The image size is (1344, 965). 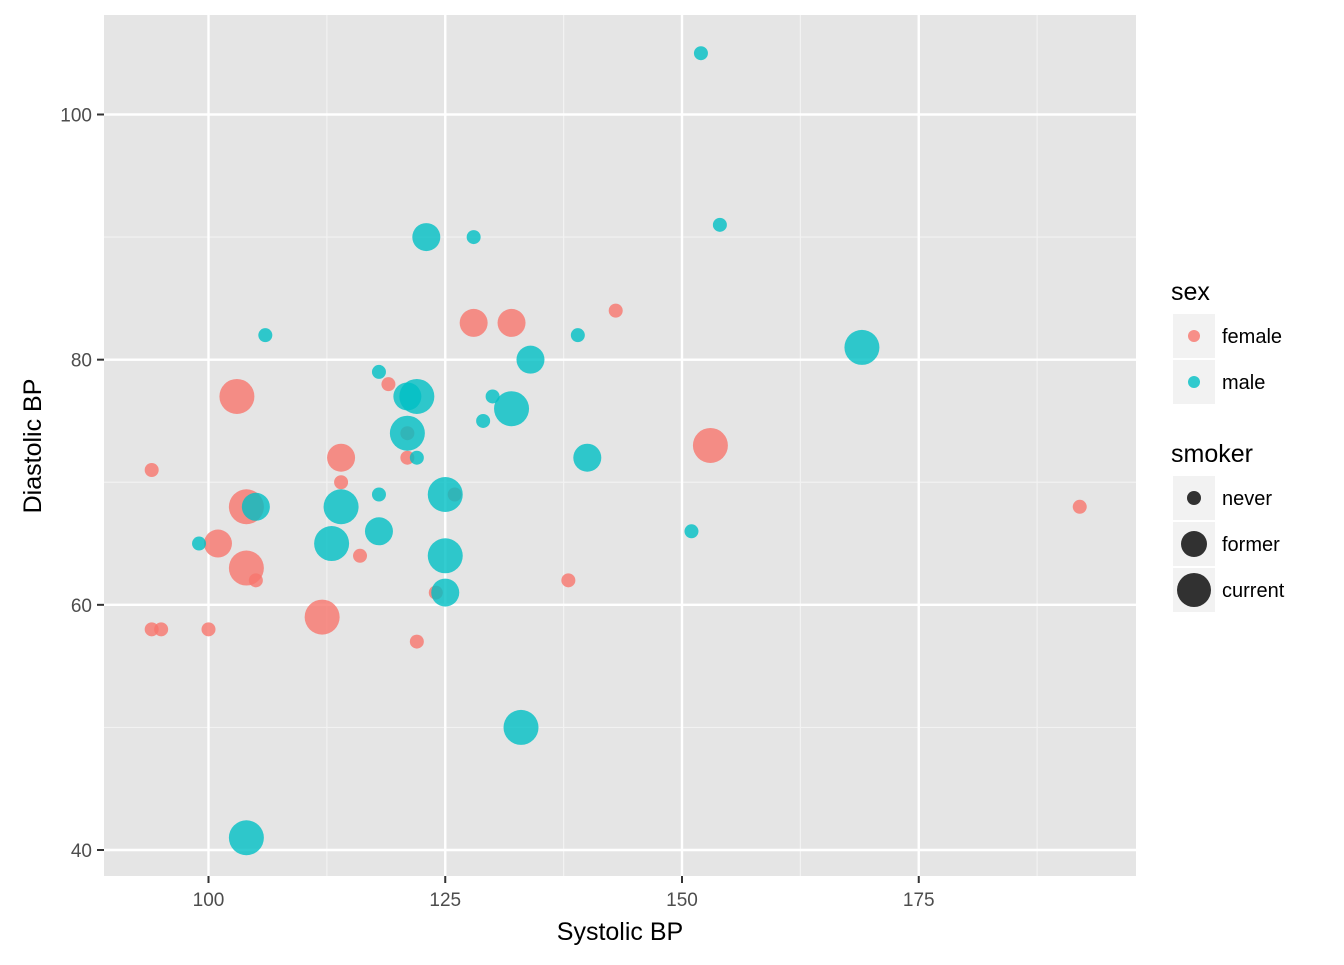 I want to click on x-axis-title: Systolic BP, so click(x=620, y=932).